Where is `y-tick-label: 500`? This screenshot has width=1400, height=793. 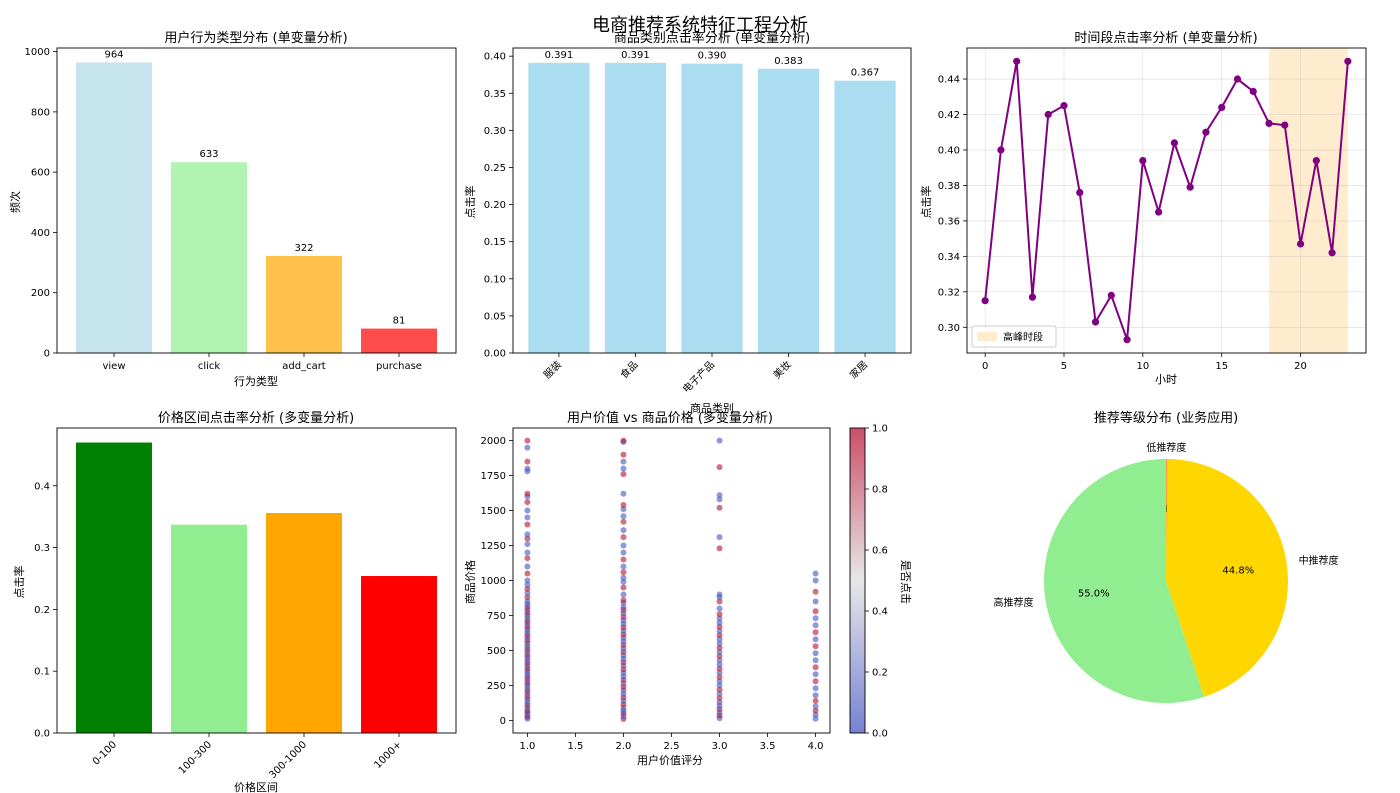
y-tick-label: 500 is located at coordinates (496, 651).